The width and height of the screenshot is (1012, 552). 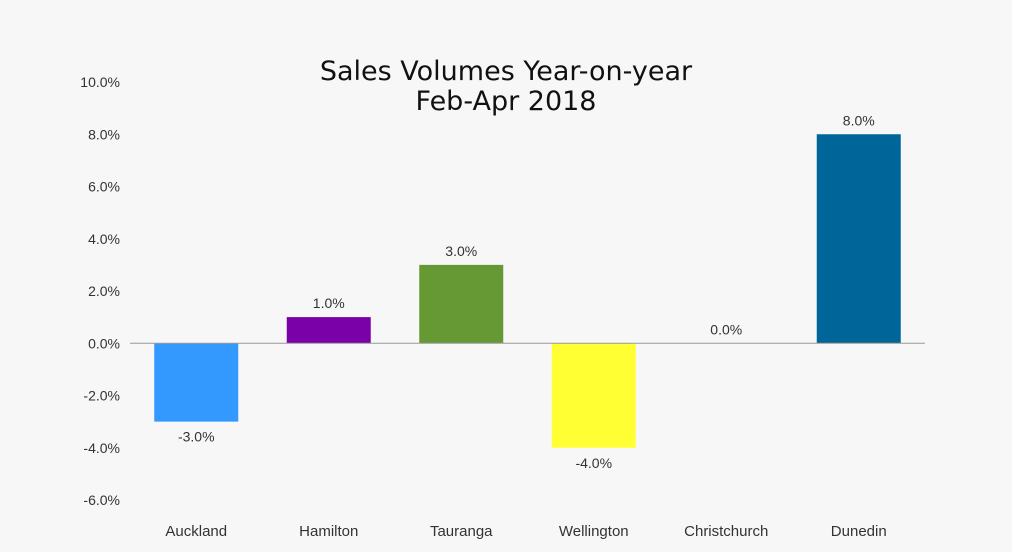 What do you see at coordinates (100, 82) in the screenshot?
I see `y-tick-label: 10.0%` at bounding box center [100, 82].